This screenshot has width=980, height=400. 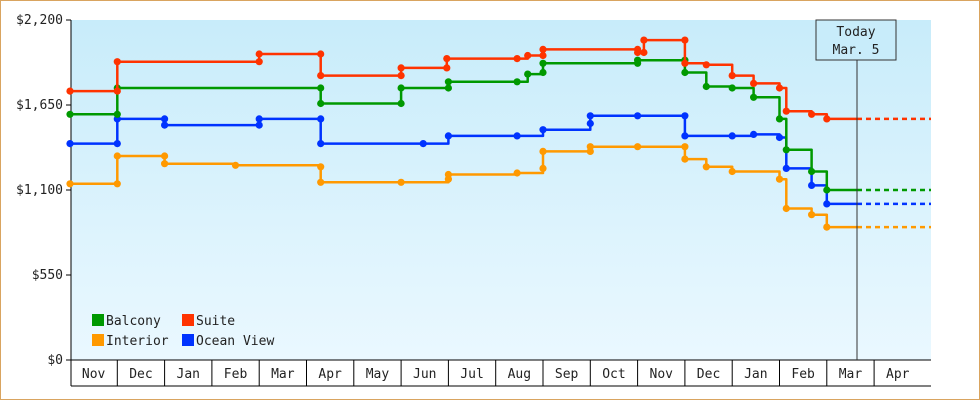 I want to click on month-label: Mar, so click(x=283, y=374).